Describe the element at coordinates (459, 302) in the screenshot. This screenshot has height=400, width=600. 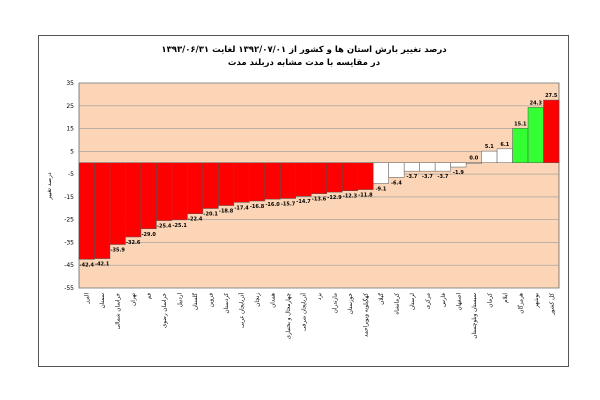
I see `x-tick-label: اصفهان` at that location.